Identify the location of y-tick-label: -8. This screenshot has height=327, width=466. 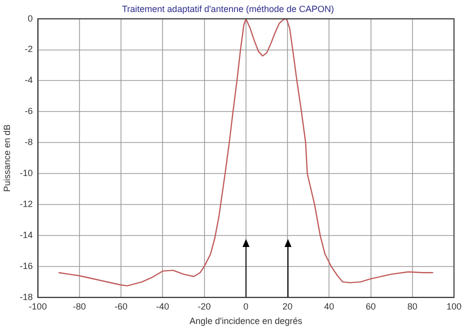
(28, 142).